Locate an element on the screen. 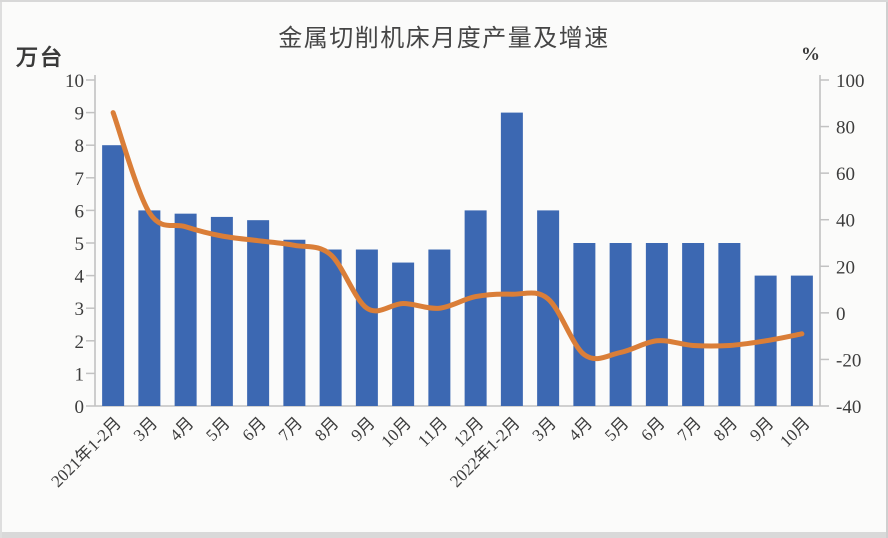 Image resolution: width=888 pixels, height=538 pixels. right-axis-tick-label: 60 is located at coordinates (845, 174).